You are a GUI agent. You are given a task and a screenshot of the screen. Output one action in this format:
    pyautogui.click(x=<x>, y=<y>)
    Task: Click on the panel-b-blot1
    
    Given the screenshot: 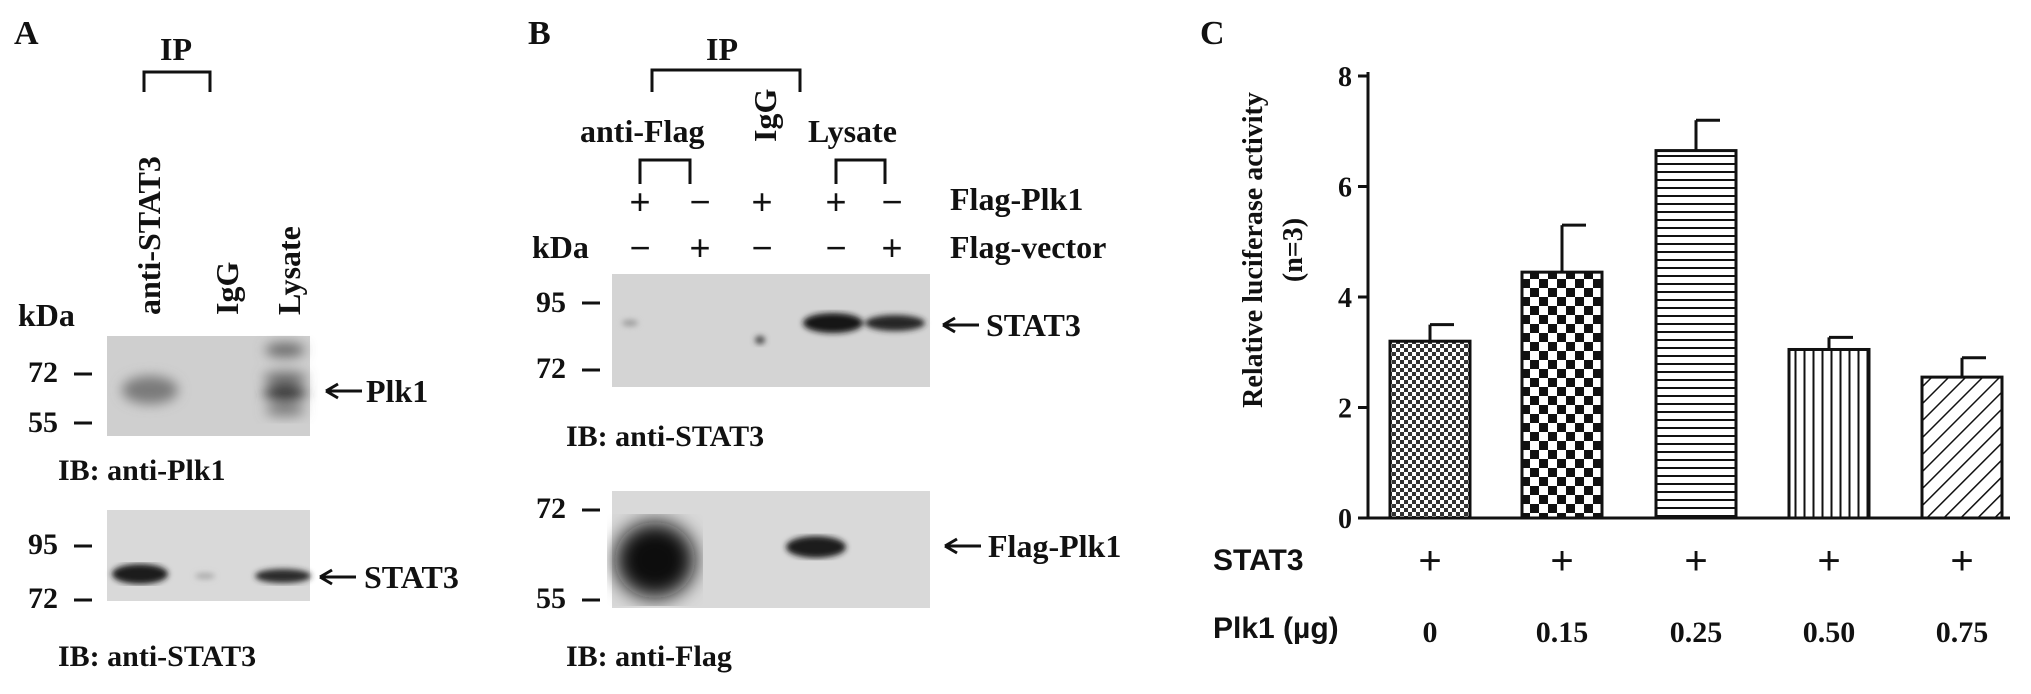 What is the action you would take?
    pyautogui.click(x=771, y=330)
    